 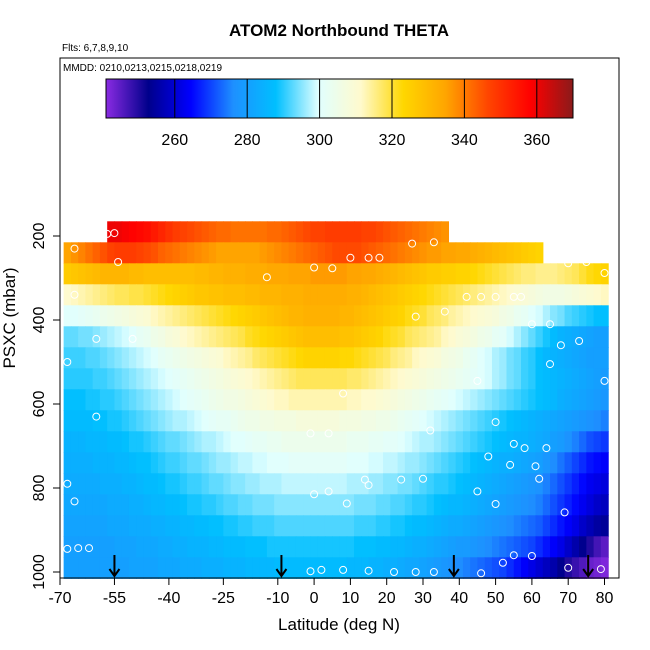 What do you see at coordinates (496, 598) in the screenshot?
I see `x-tick-label: 50` at bounding box center [496, 598].